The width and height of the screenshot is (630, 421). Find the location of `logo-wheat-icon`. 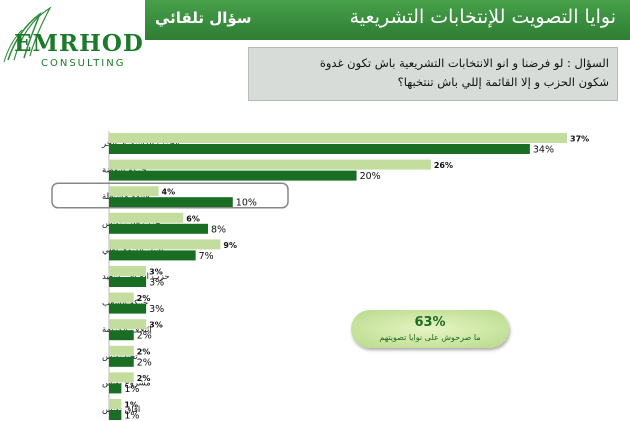

logo-wheat-icon is located at coordinates (27, 34).